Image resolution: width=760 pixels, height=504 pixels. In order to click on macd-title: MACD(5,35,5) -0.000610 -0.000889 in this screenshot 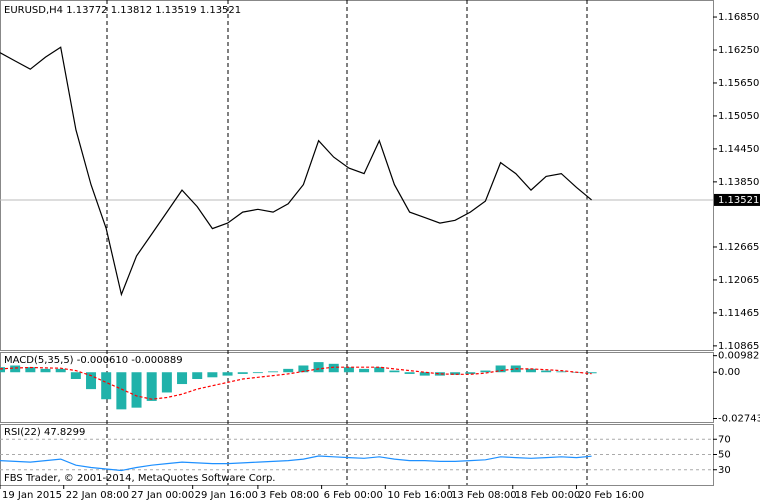, I will do `click(93, 360)`.